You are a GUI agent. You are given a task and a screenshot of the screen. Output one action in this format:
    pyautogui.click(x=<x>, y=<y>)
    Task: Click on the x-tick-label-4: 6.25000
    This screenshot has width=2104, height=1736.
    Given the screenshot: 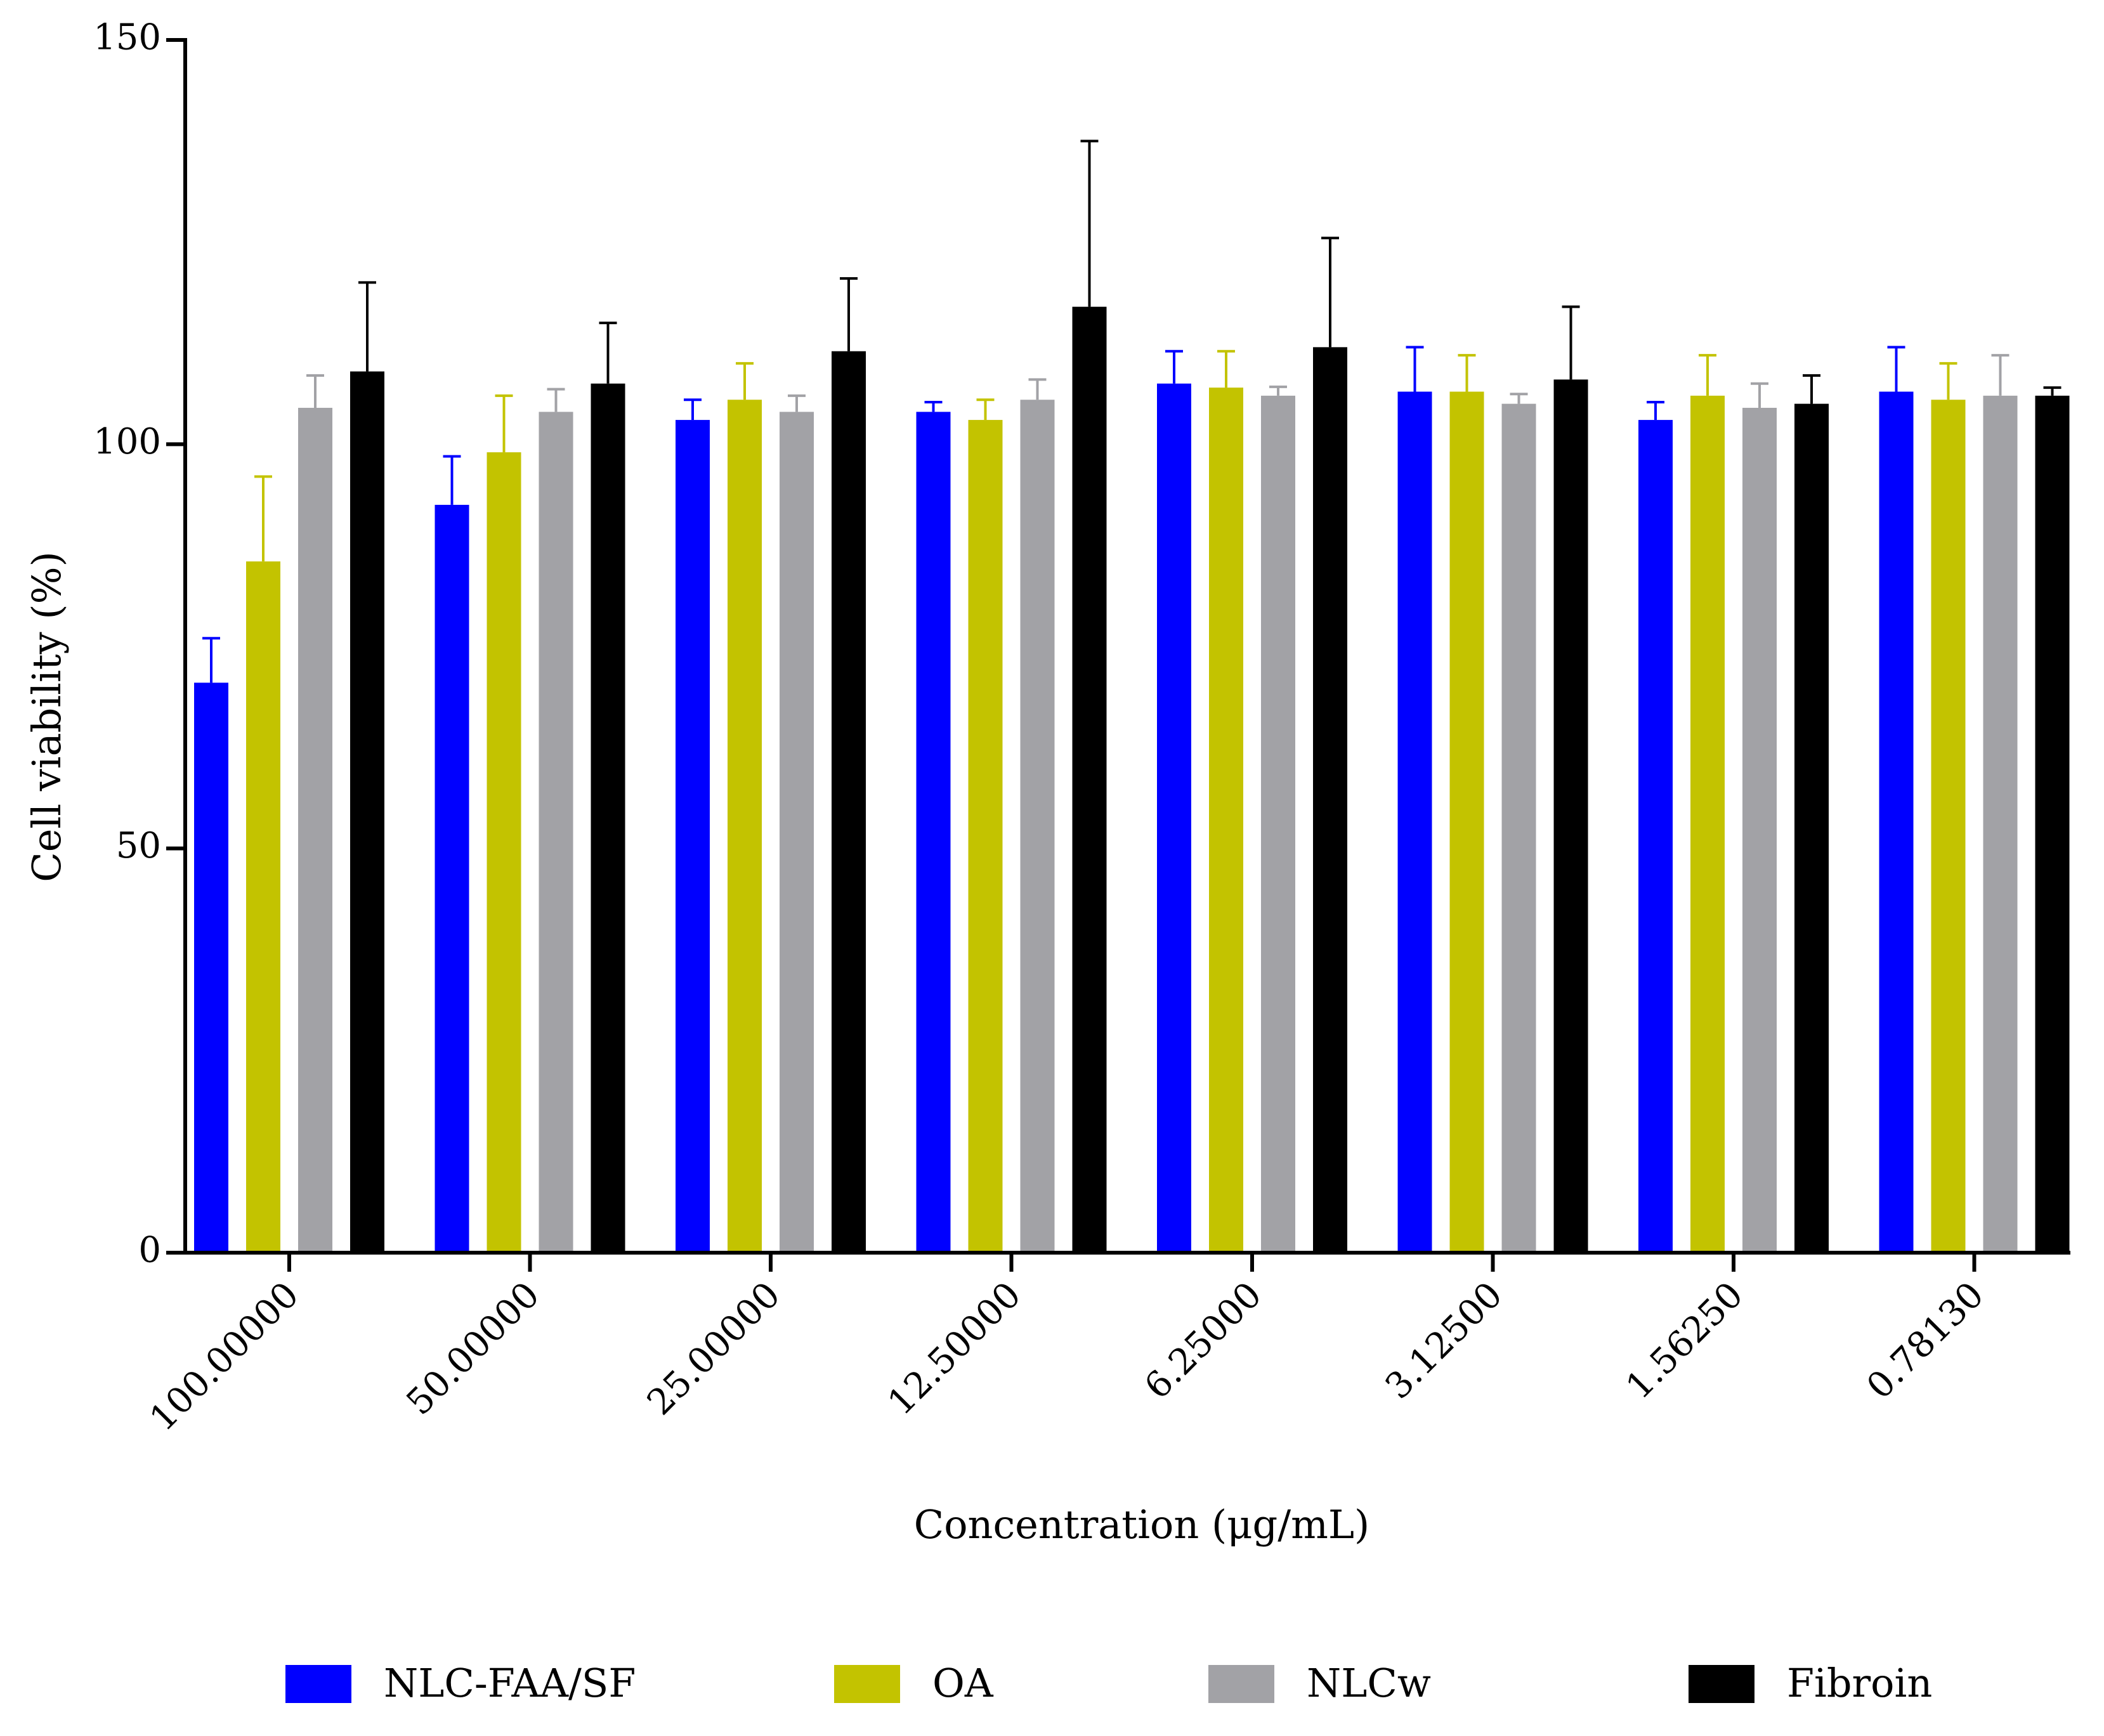 What is the action you would take?
    pyautogui.click(x=1203, y=1341)
    